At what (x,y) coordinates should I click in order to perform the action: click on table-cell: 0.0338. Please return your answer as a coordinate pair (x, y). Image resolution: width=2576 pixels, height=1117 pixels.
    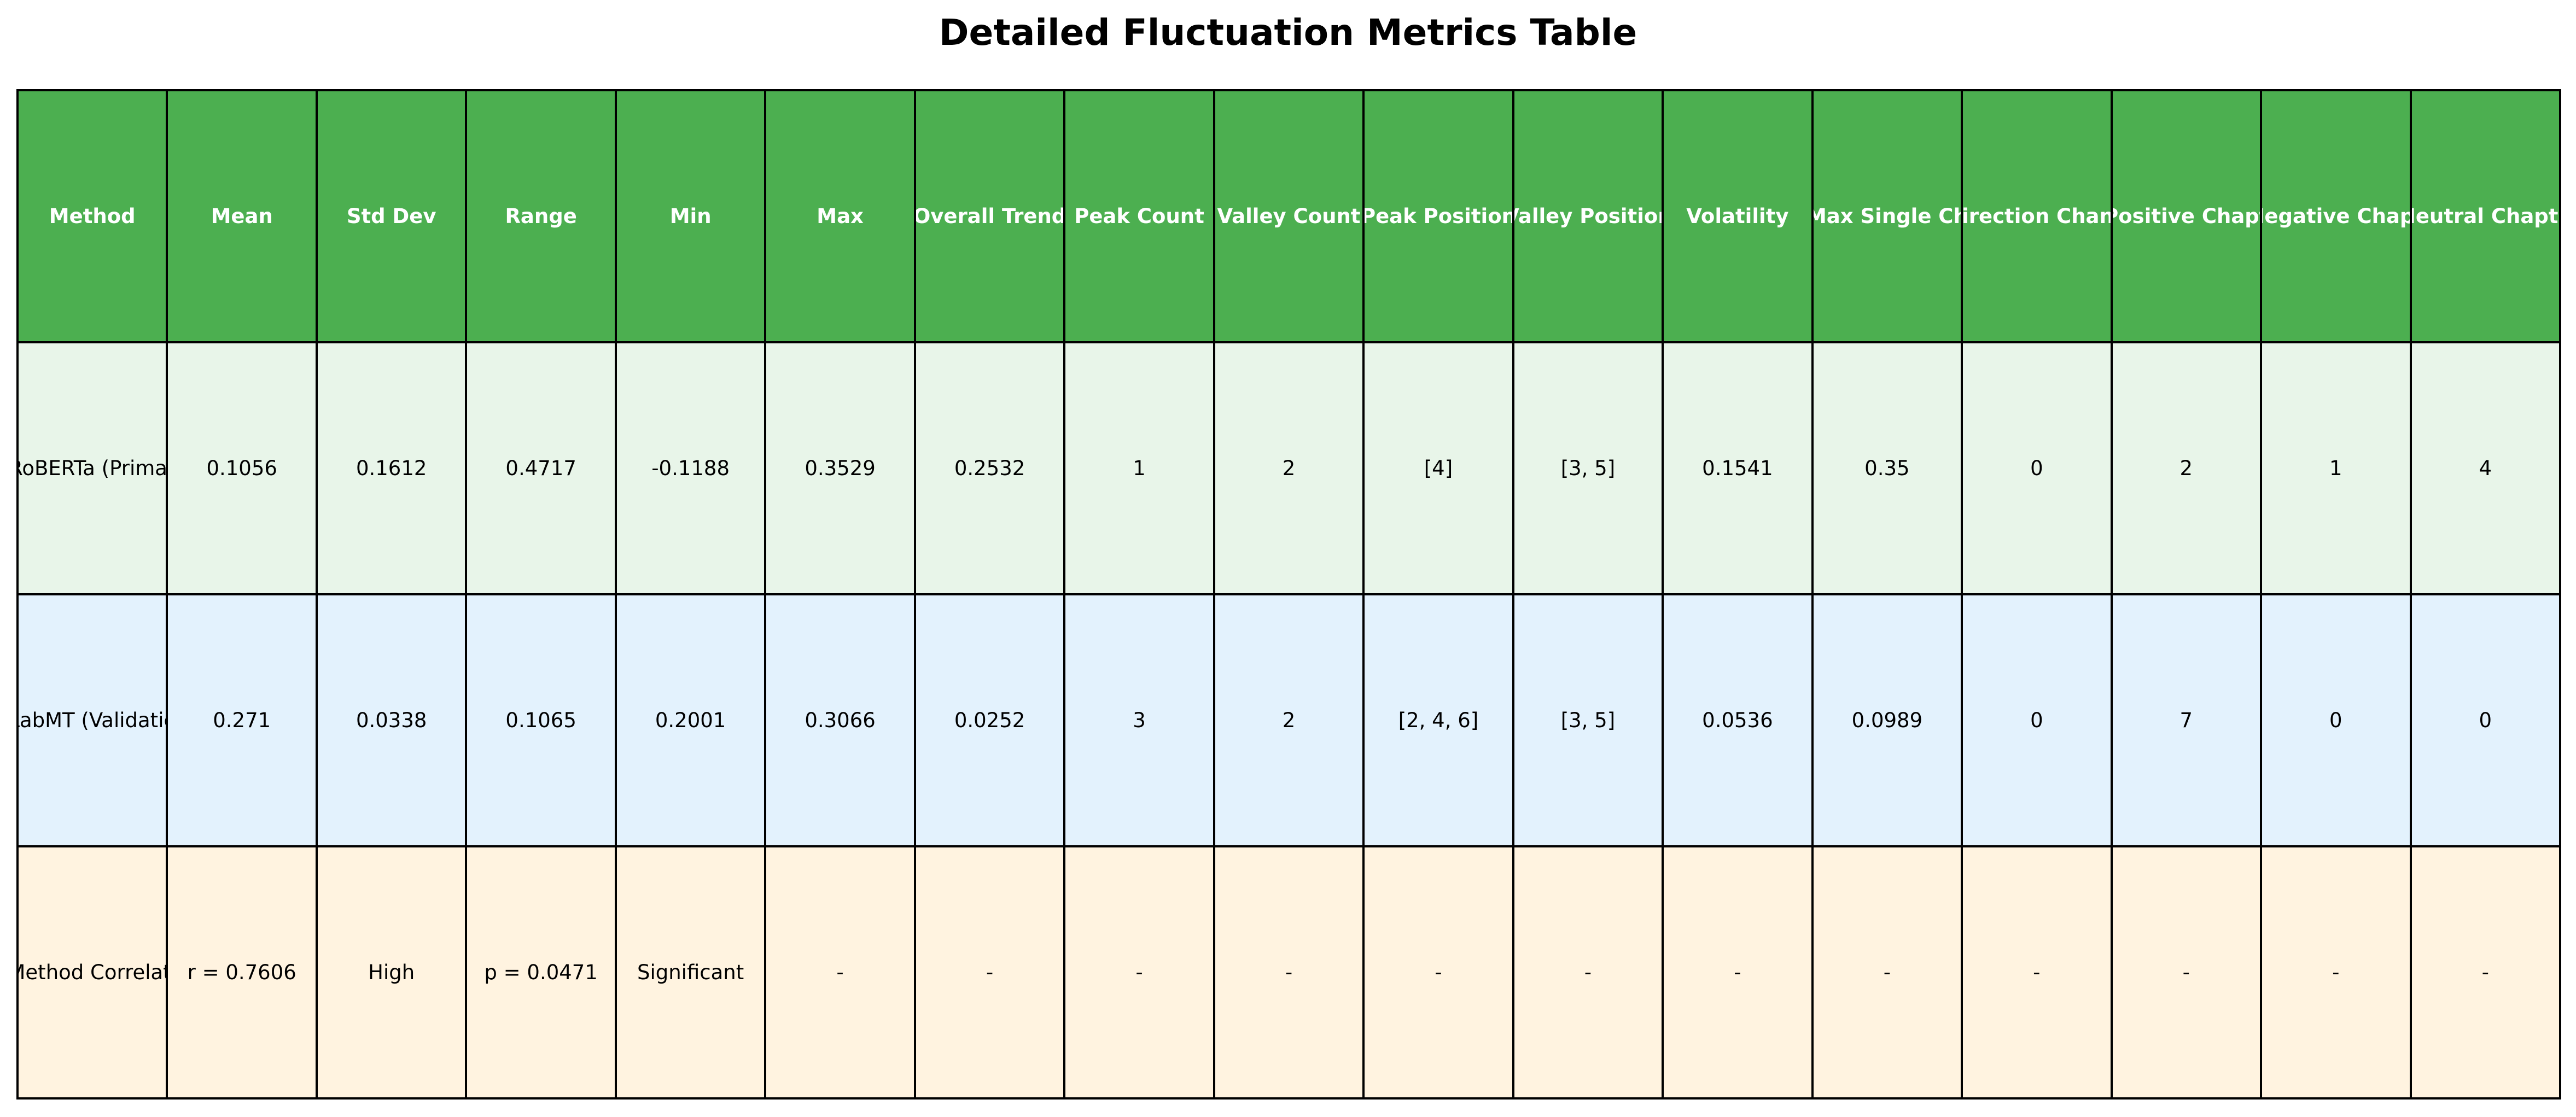
    Looking at the image, I should click on (392, 721).